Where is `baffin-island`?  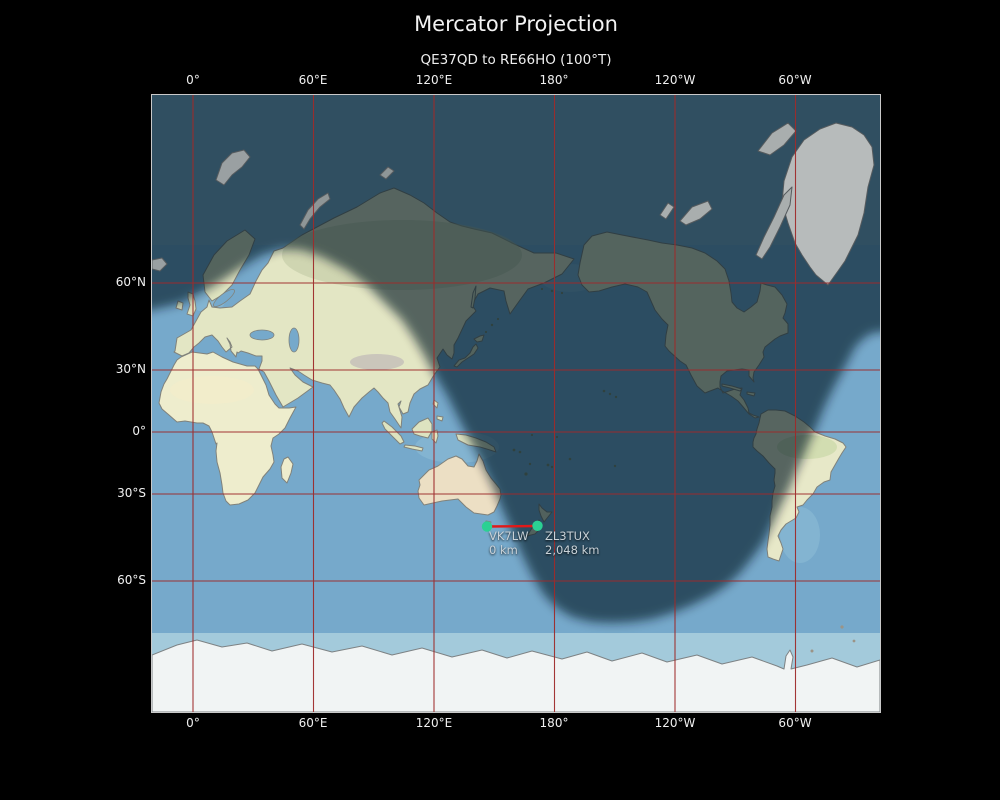 baffin-island is located at coordinates (774, 223).